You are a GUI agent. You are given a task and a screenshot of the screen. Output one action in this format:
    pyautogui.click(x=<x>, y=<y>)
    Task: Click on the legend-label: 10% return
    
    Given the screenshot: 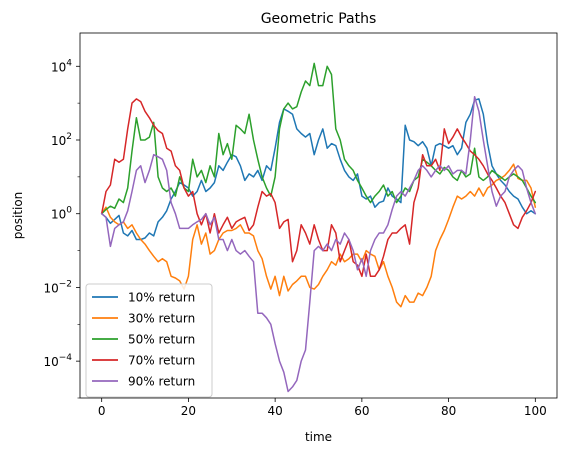 What is the action you would take?
    pyautogui.click(x=161, y=298)
    